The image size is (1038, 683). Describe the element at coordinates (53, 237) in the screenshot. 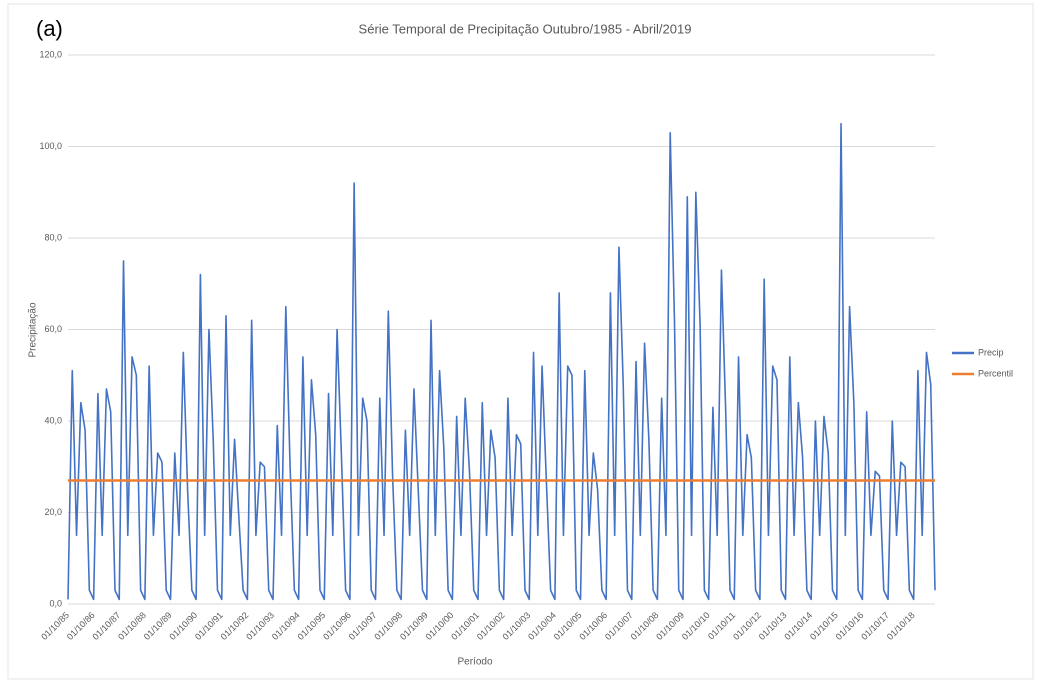

I see `y-tick-label: 80,0` at that location.